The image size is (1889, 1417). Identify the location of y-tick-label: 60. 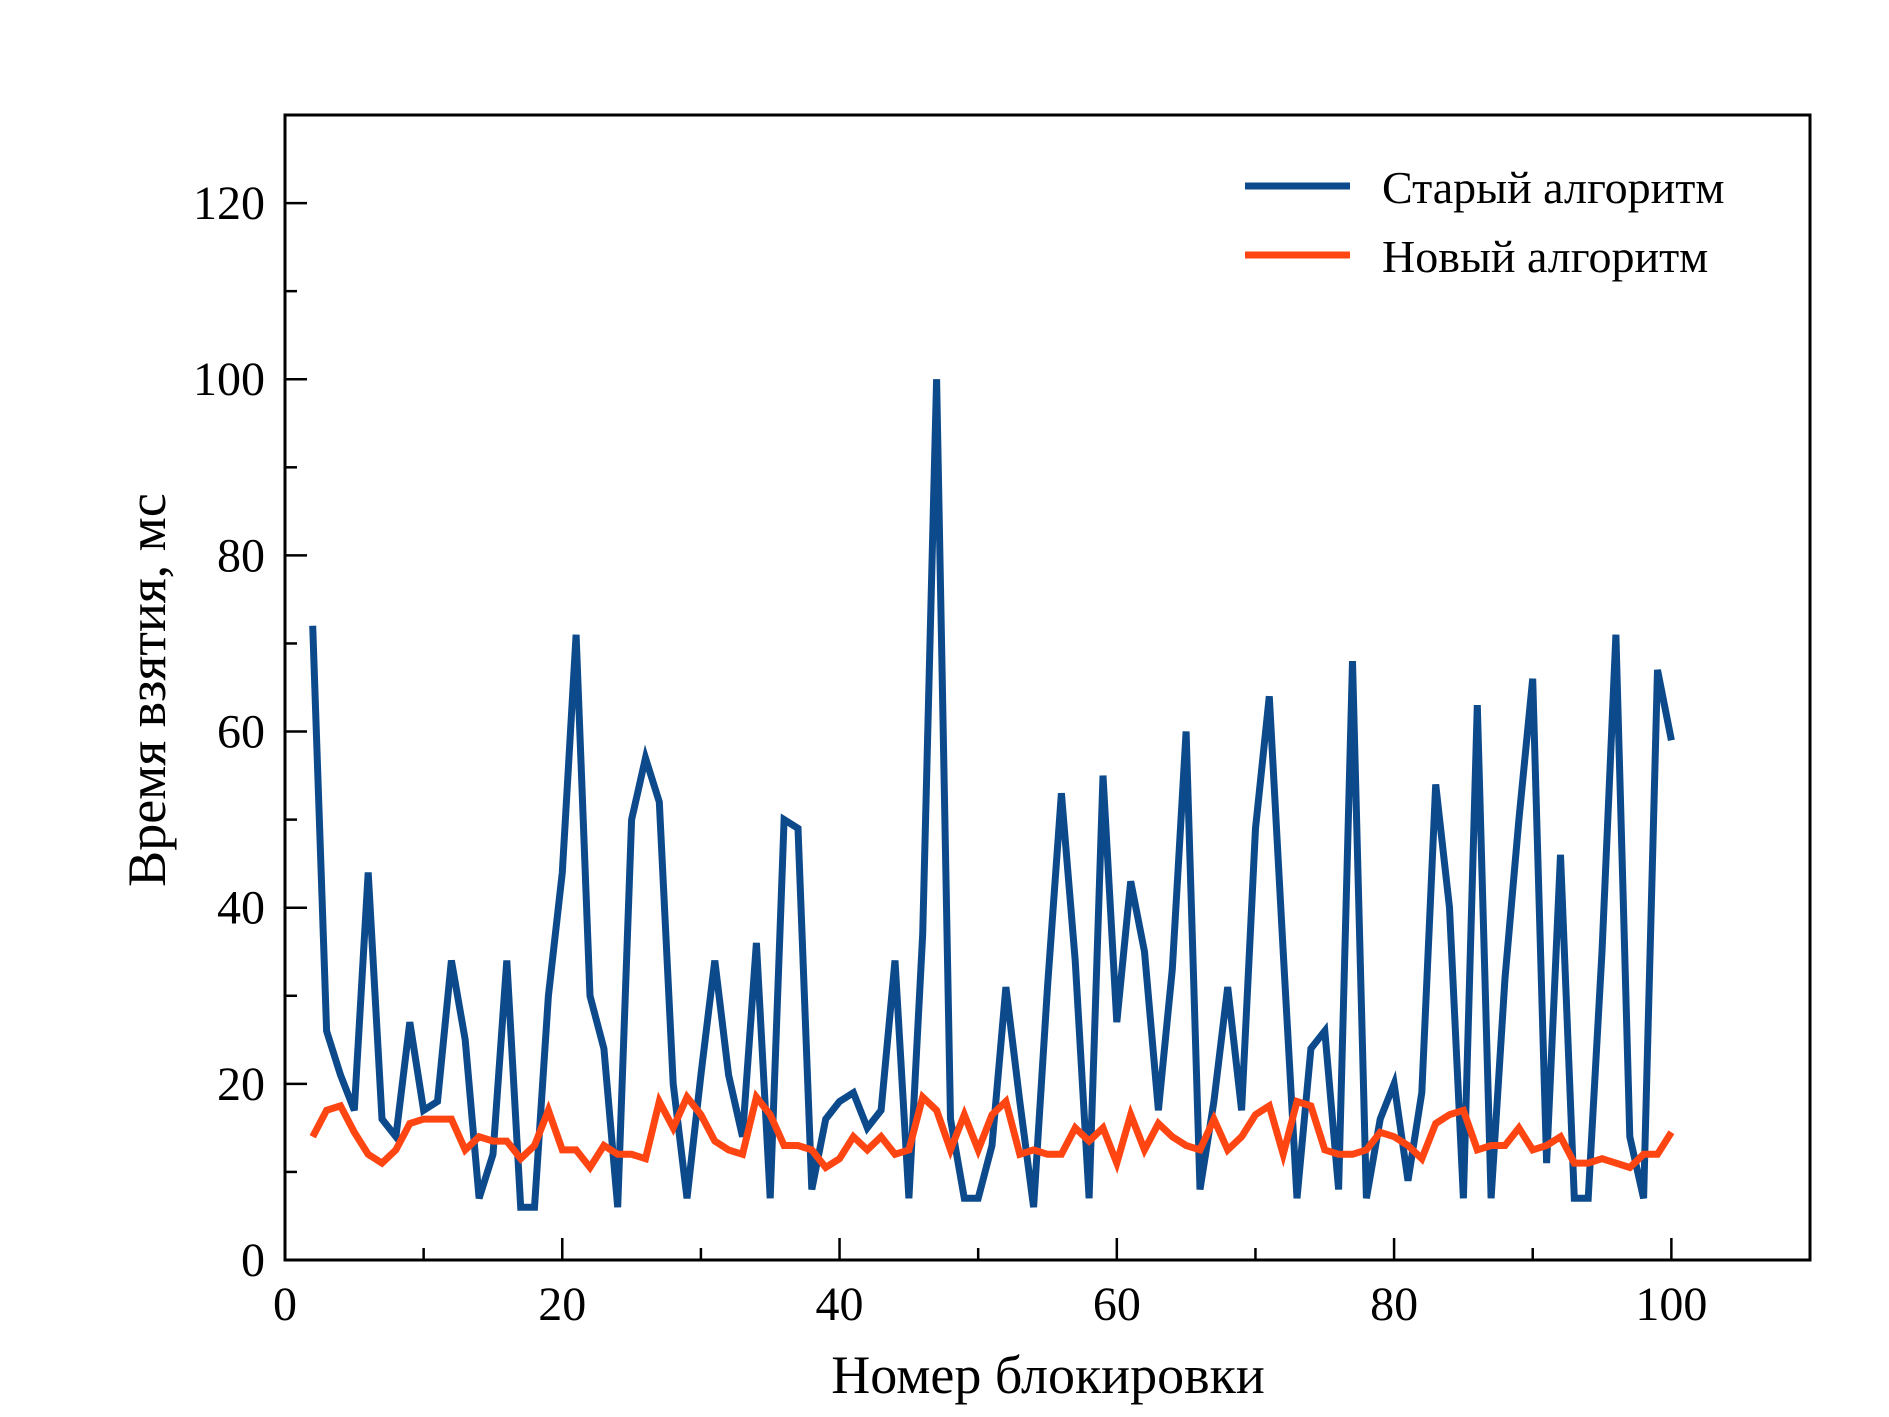
(241, 732).